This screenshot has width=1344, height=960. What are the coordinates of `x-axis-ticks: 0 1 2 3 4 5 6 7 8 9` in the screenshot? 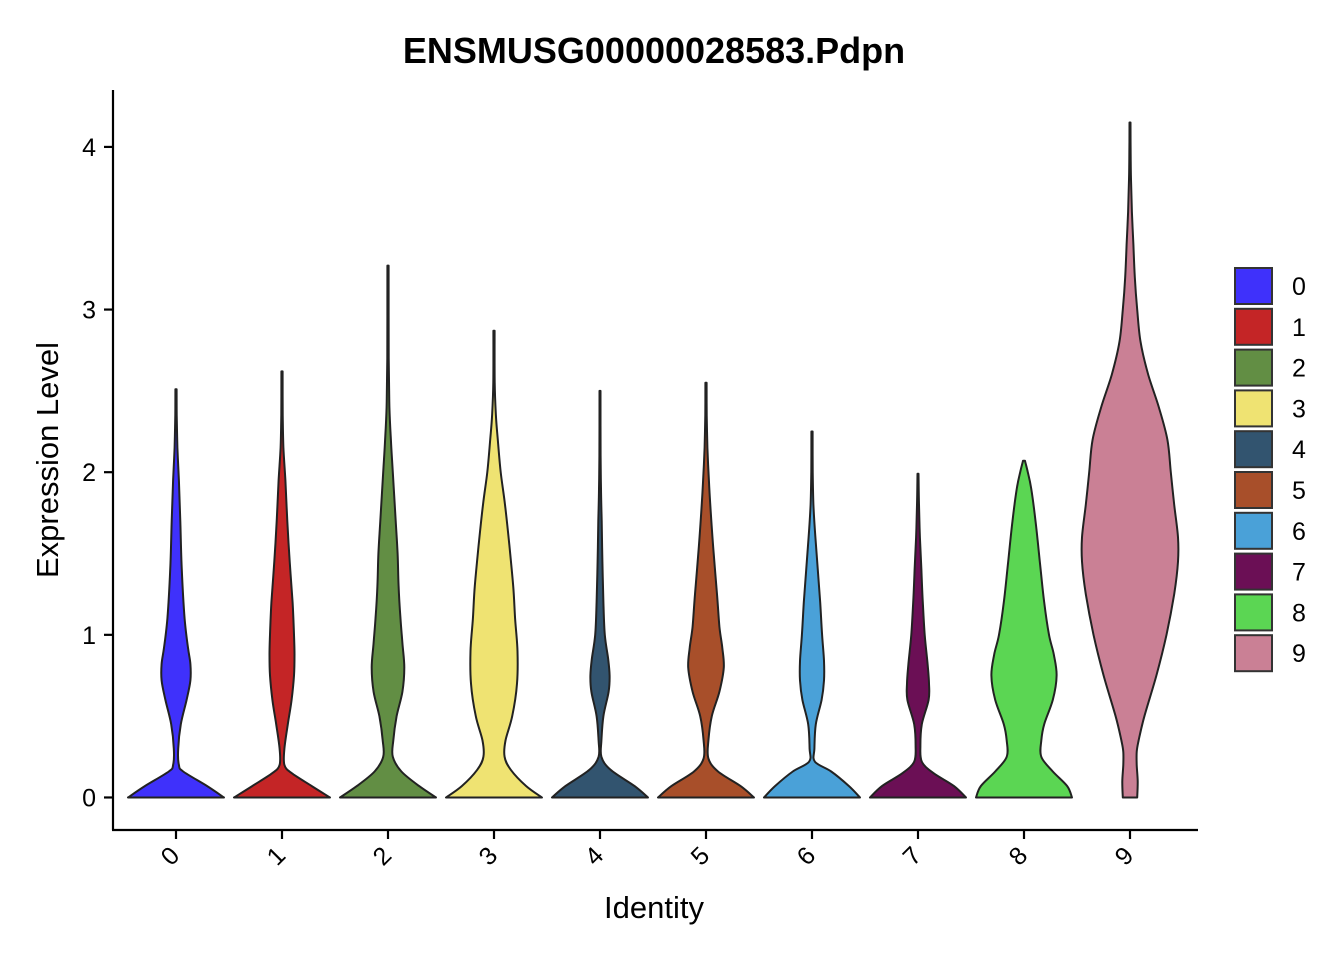 It's located at (648, 851).